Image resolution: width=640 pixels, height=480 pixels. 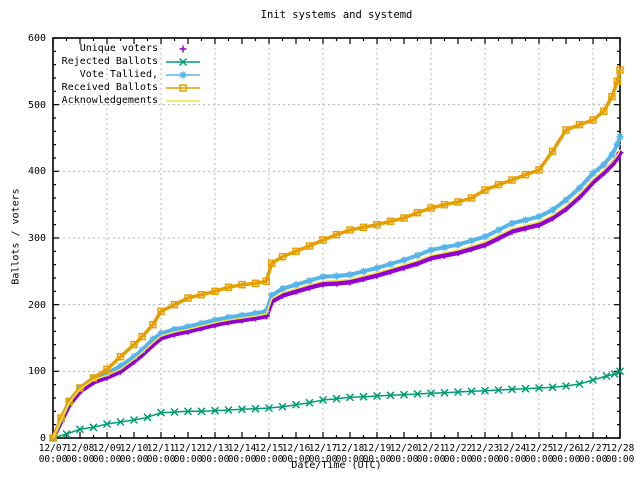 I want to click on x-tick-label: 12/19 00:00, so click(x=377, y=454).